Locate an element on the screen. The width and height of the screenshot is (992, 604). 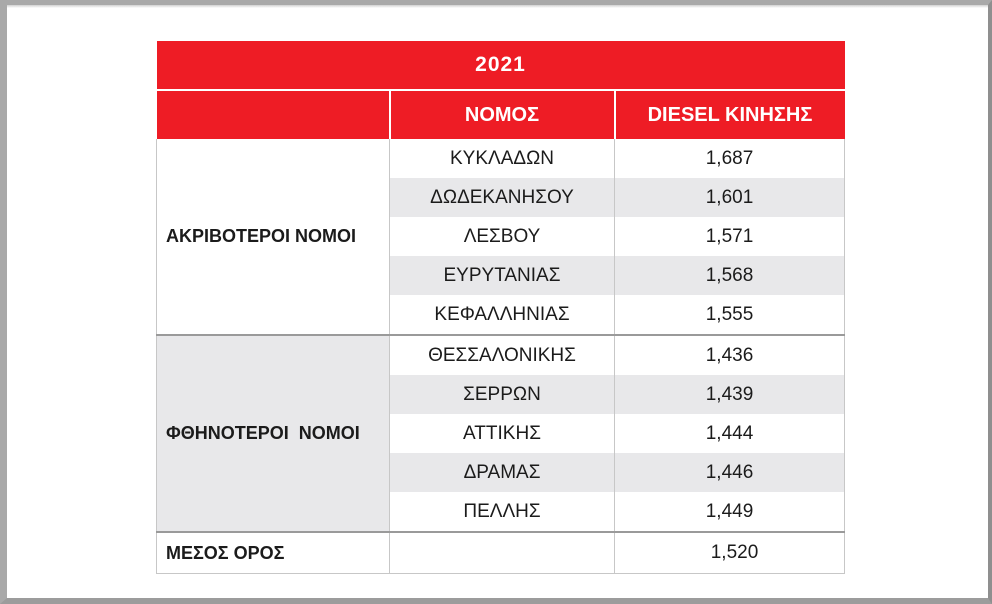
prefecture-cell: ΕΥΡΥΤΑΝΙΑΣ is located at coordinates (502, 275).